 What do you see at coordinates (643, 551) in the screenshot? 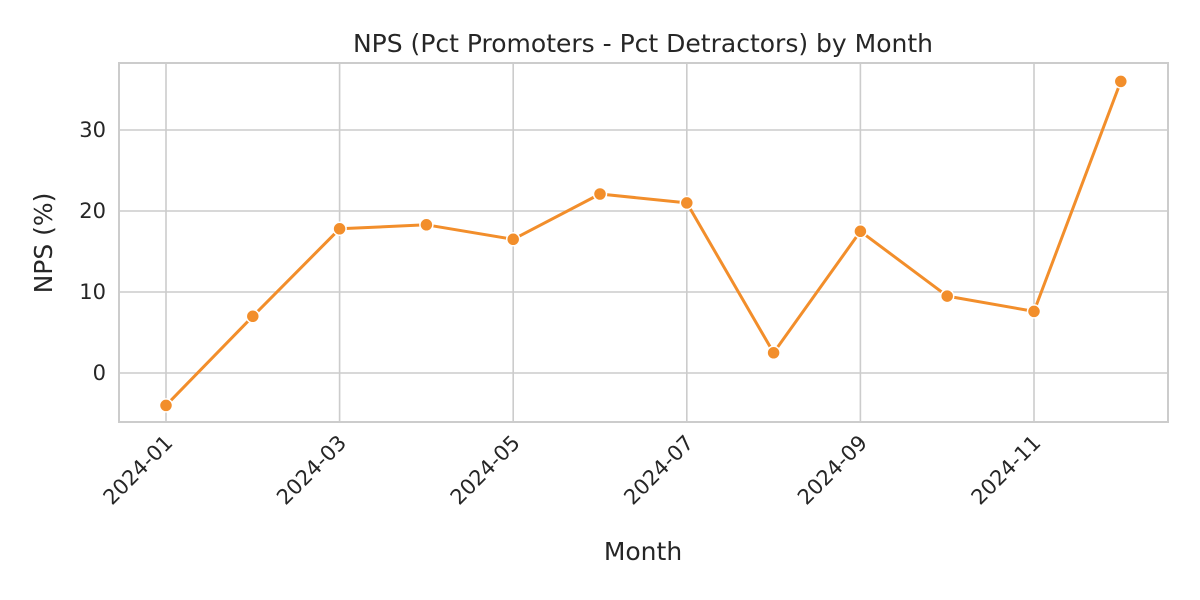
I see `x-axis-label: Month` at bounding box center [643, 551].